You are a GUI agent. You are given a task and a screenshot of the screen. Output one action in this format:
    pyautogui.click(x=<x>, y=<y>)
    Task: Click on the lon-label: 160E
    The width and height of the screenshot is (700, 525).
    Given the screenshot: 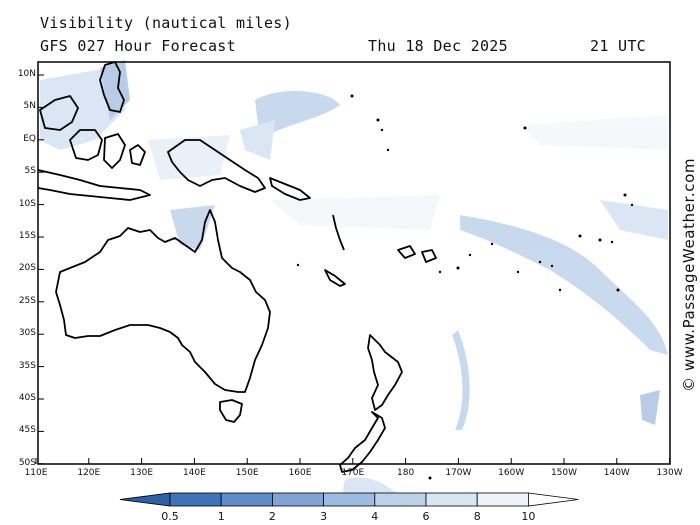 What is the action you would take?
    pyautogui.click(x=300, y=473)
    